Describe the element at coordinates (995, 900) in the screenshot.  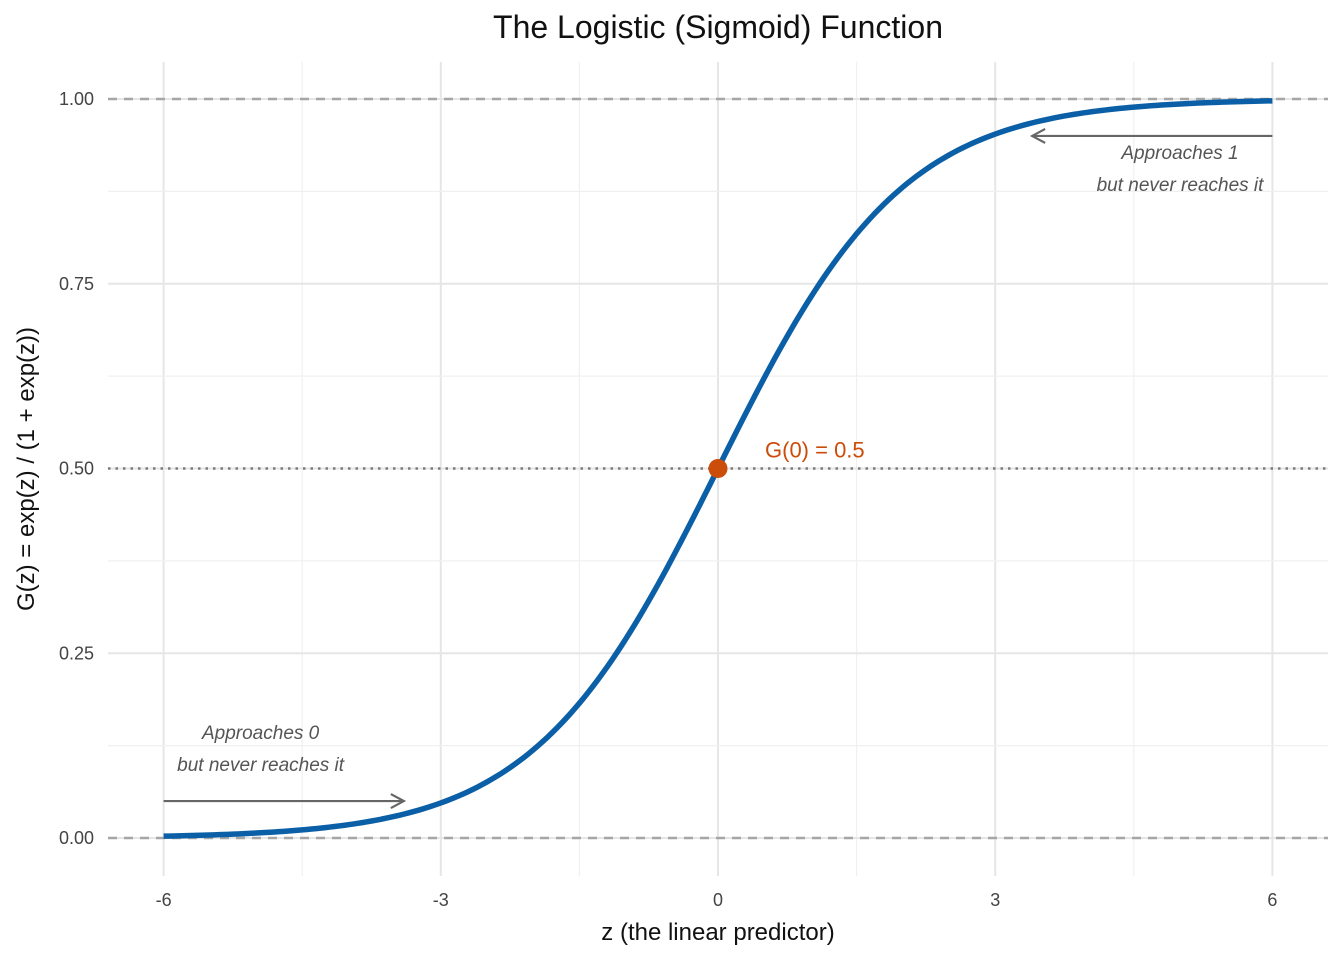
I see `x-tick-label: 3` at that location.